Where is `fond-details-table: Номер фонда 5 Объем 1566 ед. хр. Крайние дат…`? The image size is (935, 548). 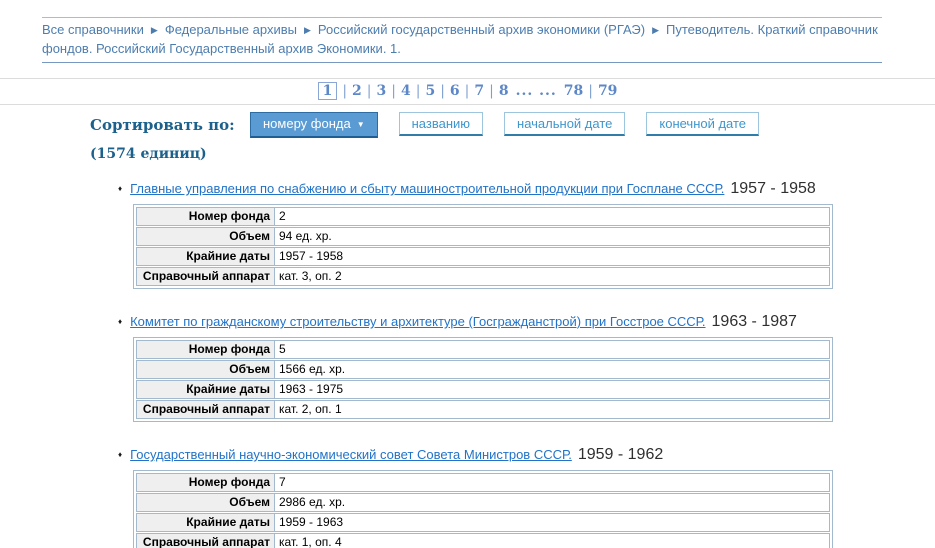 fond-details-table: Номер фонда 5 Объем 1566 ед. хр. Крайние дат… is located at coordinates (483, 379).